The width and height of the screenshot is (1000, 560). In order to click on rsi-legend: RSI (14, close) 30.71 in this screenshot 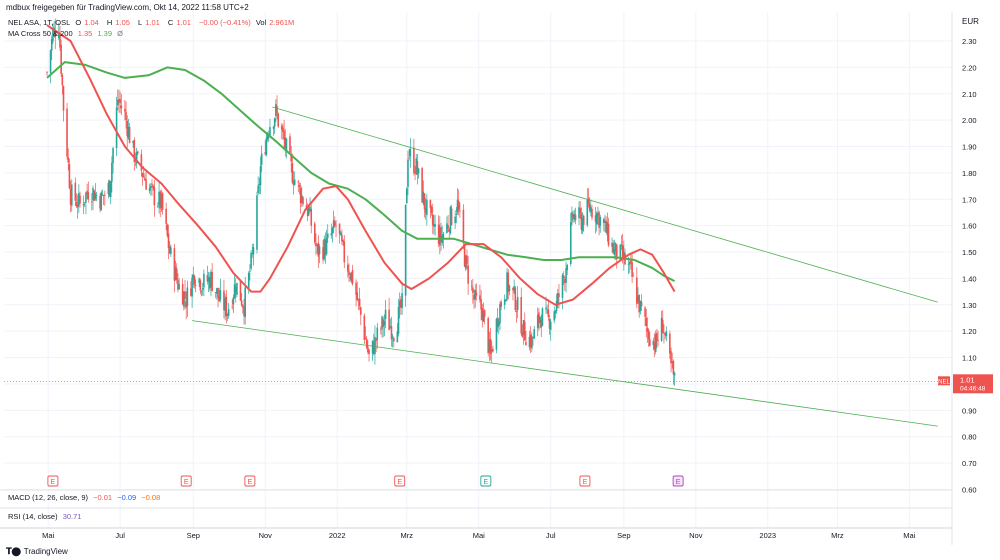, I will do `click(46, 516)`.